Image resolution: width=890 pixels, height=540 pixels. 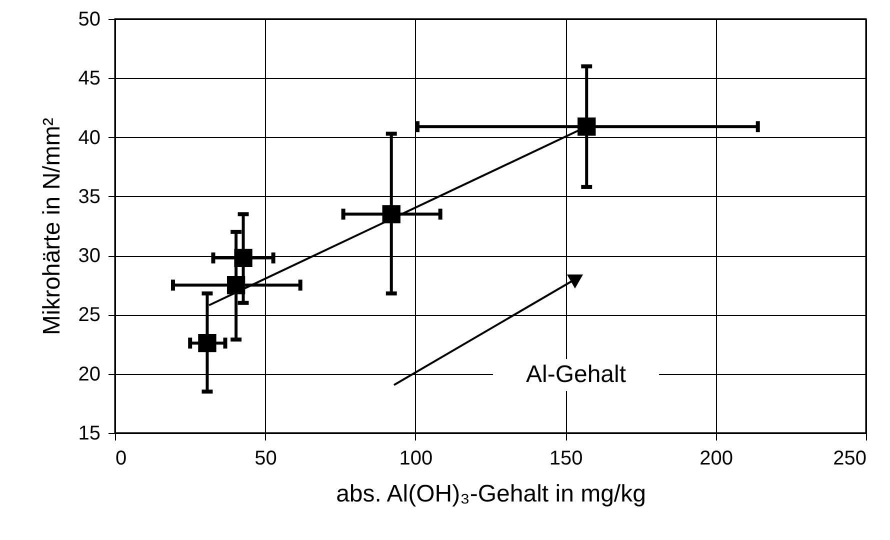 I want to click on y-tick-label: 30, so click(x=89, y=256).